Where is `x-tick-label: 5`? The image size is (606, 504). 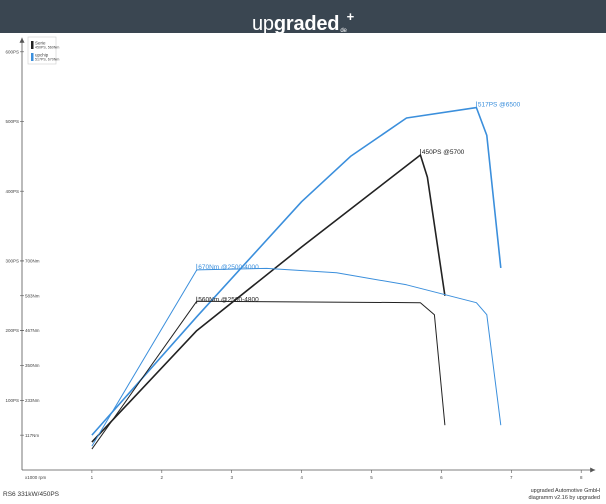
x-tick-label: 5 is located at coordinates (371, 477).